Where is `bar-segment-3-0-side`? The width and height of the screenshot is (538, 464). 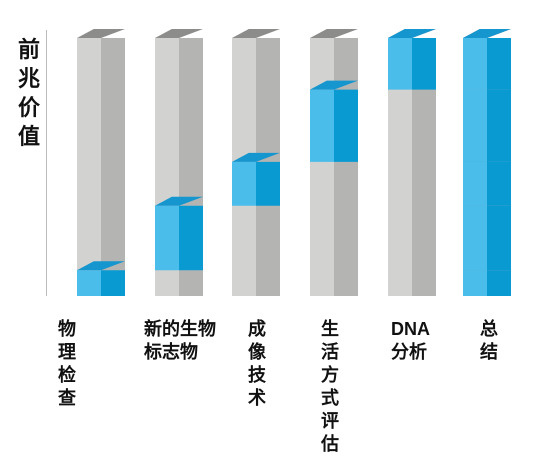 bar-segment-3-0-side is located at coordinates (346, 125).